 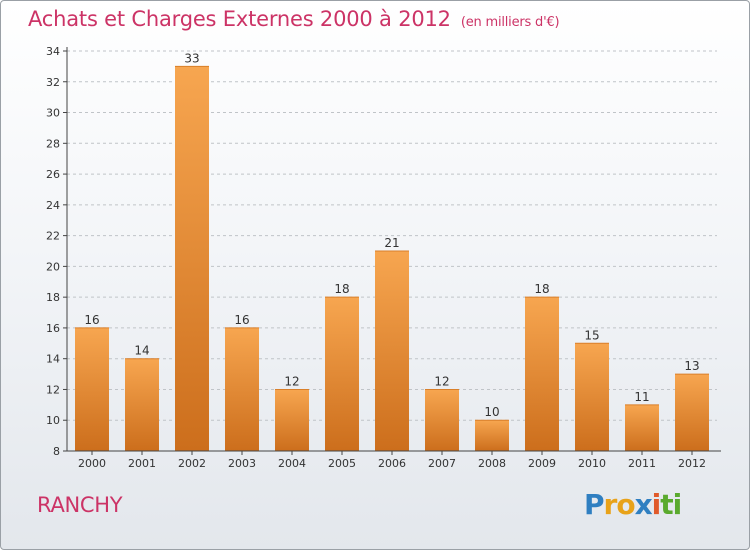 What do you see at coordinates (53, 389) in the screenshot?
I see `y-tick-label: 12` at bounding box center [53, 389].